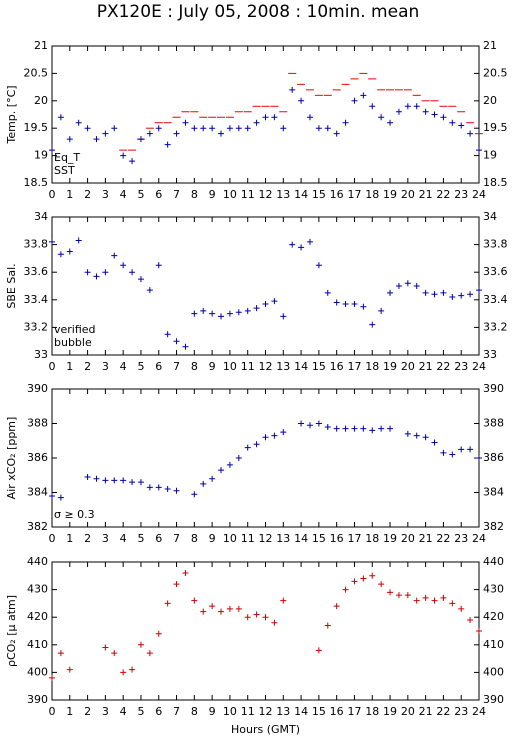 This screenshot has width=515, height=739. Describe the element at coordinates (37, 492) in the screenshot. I see `y-tick-label: 384` at that location.